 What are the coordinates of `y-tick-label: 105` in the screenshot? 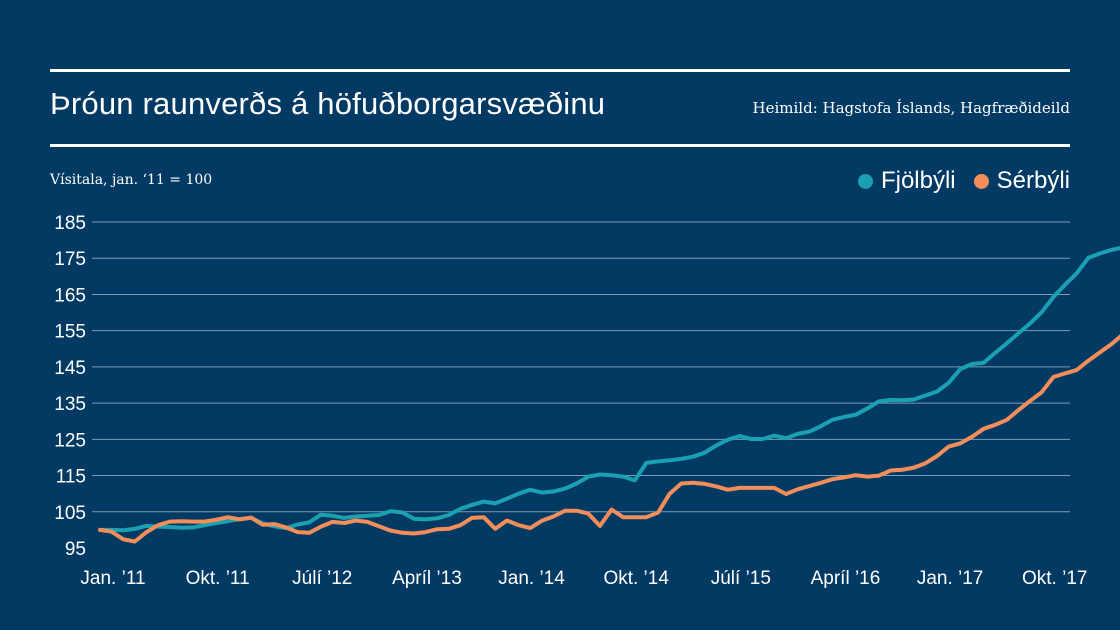 It's located at (70, 513).